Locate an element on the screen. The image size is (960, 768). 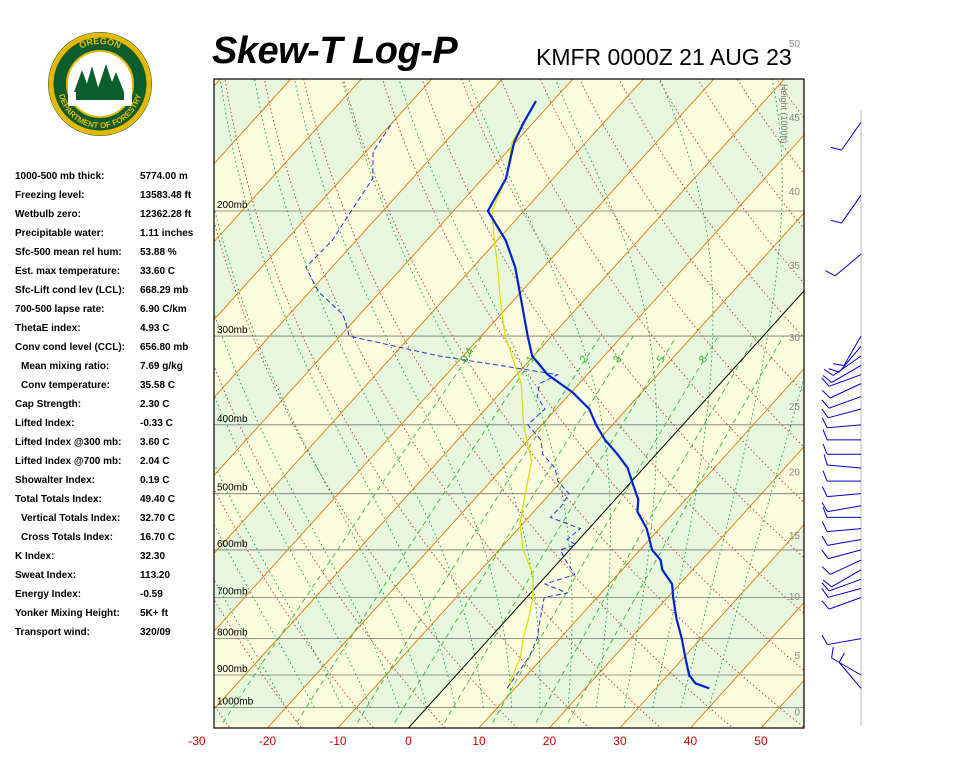
pressure-label: 700mb is located at coordinates (232, 591).